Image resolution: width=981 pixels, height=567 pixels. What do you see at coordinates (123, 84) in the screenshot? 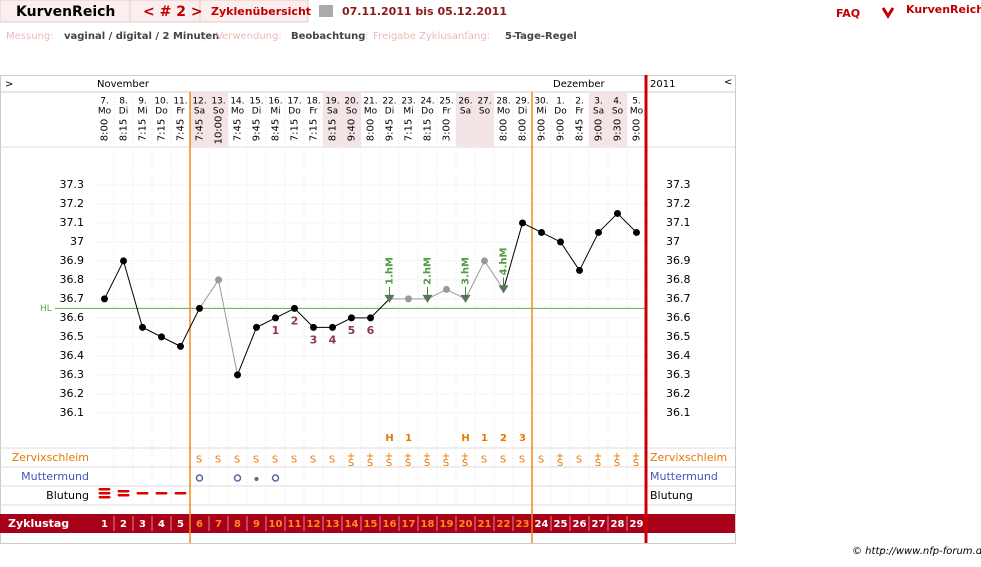
I see `month: November` at bounding box center [123, 84].